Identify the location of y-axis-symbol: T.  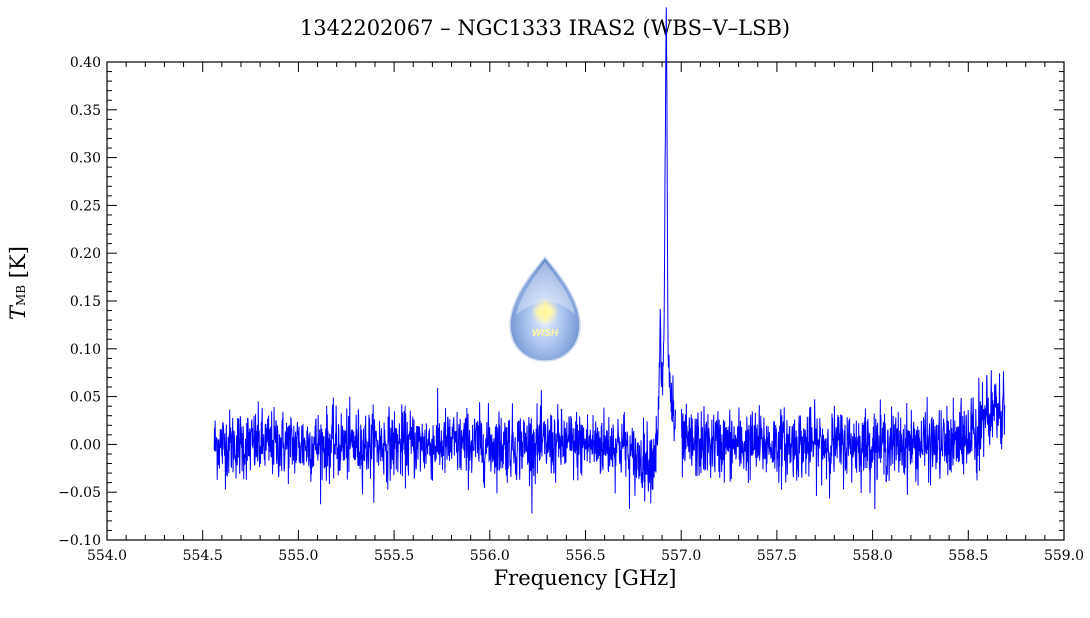
(18, 312).